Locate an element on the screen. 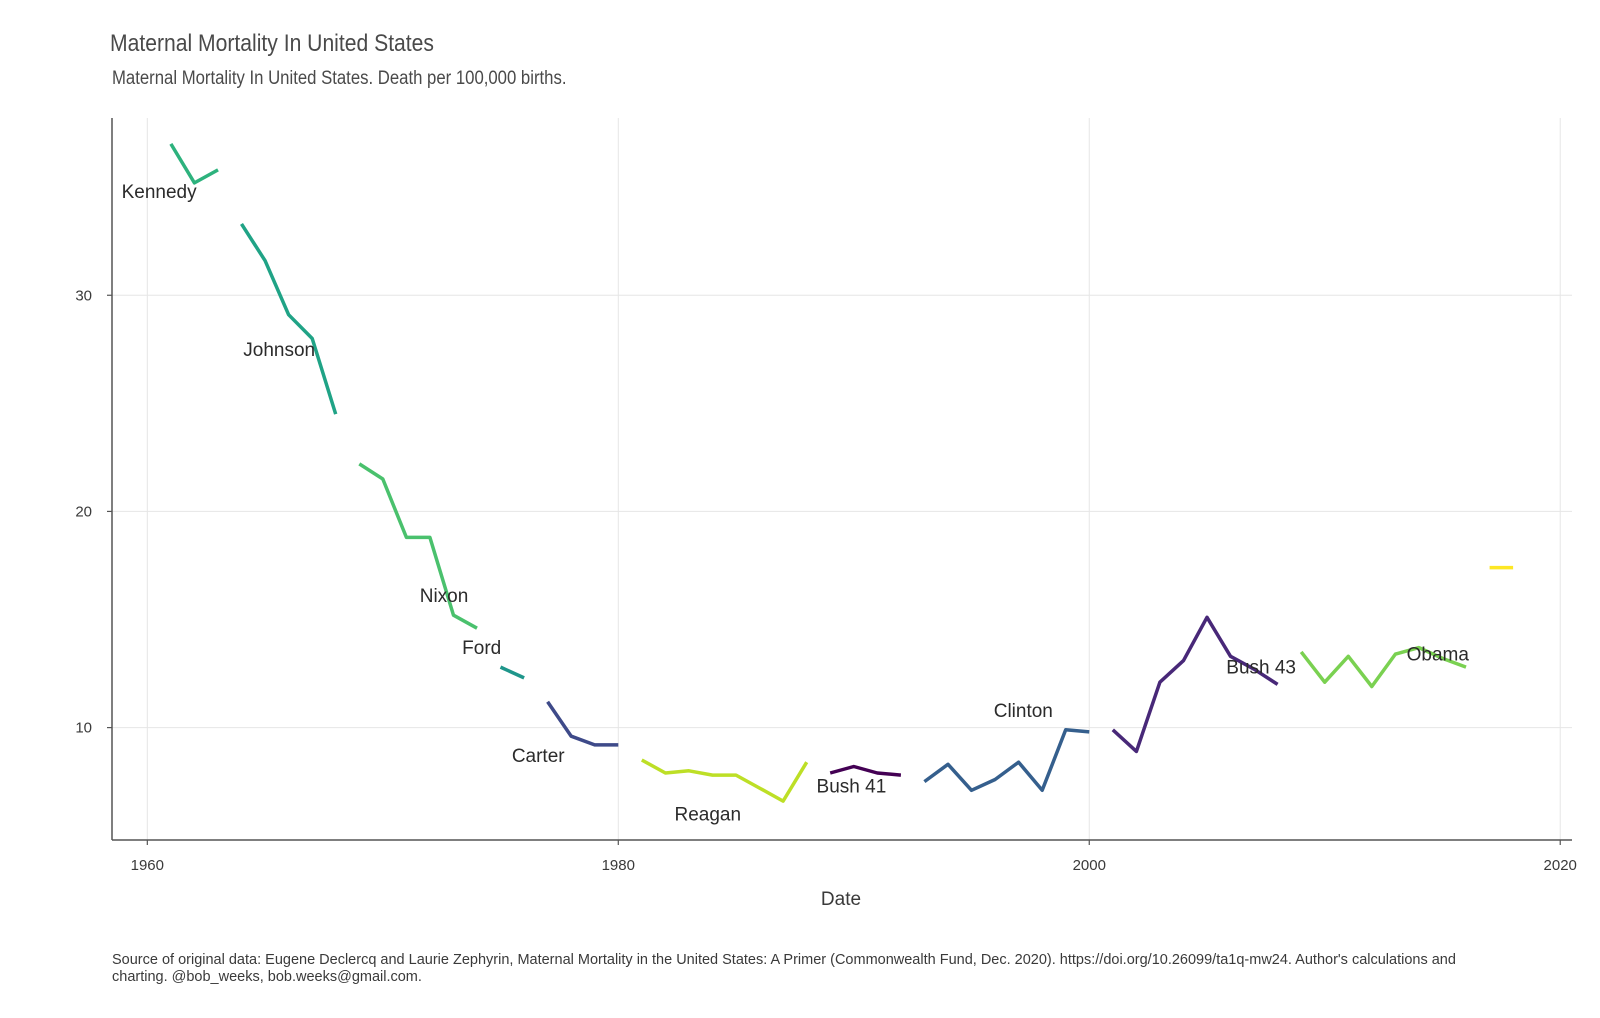 Image resolution: width=1600 pixels, height=1018 pixels. x-tick-label: 2000 is located at coordinates (1089, 865).